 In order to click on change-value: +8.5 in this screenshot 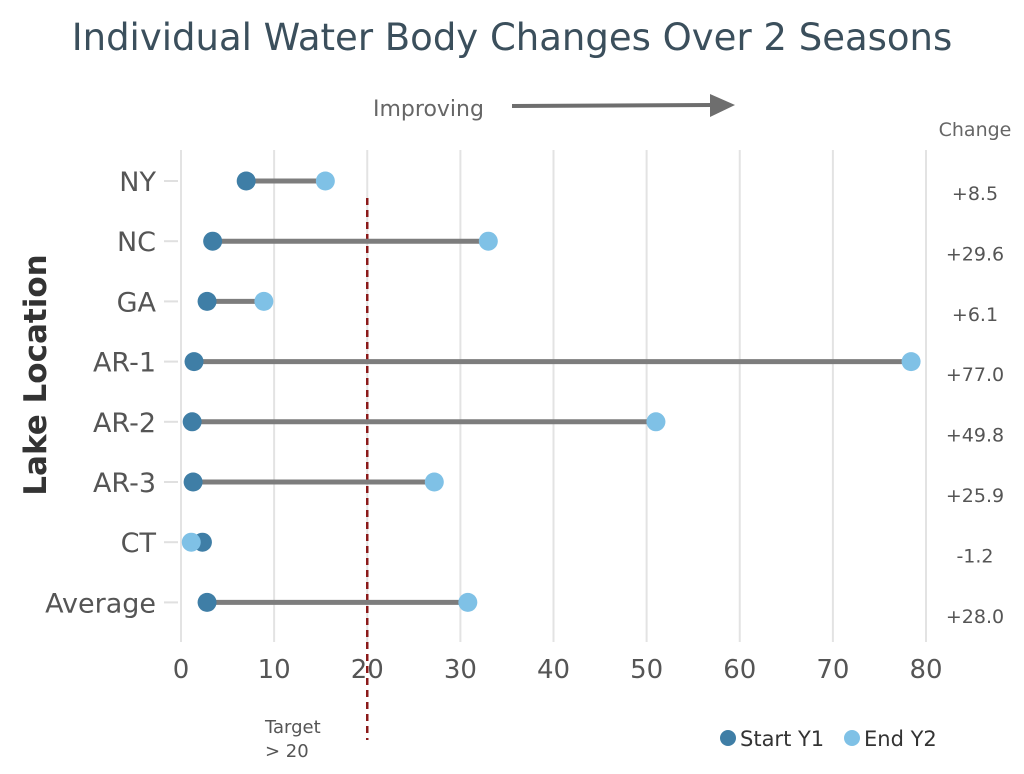, I will do `click(975, 194)`.